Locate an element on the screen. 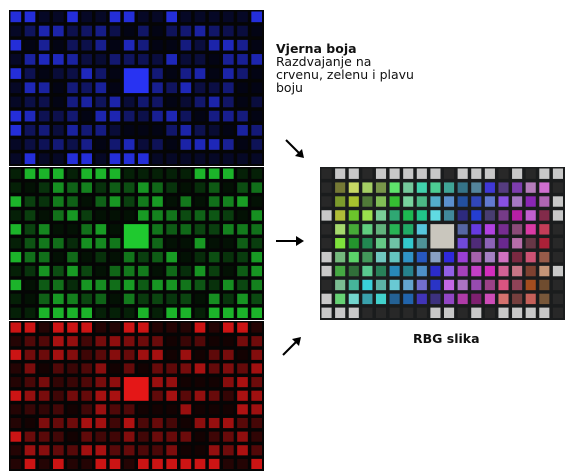 This screenshot has height=471, width=565. down-right-arrow is located at coordinates (295, 149).